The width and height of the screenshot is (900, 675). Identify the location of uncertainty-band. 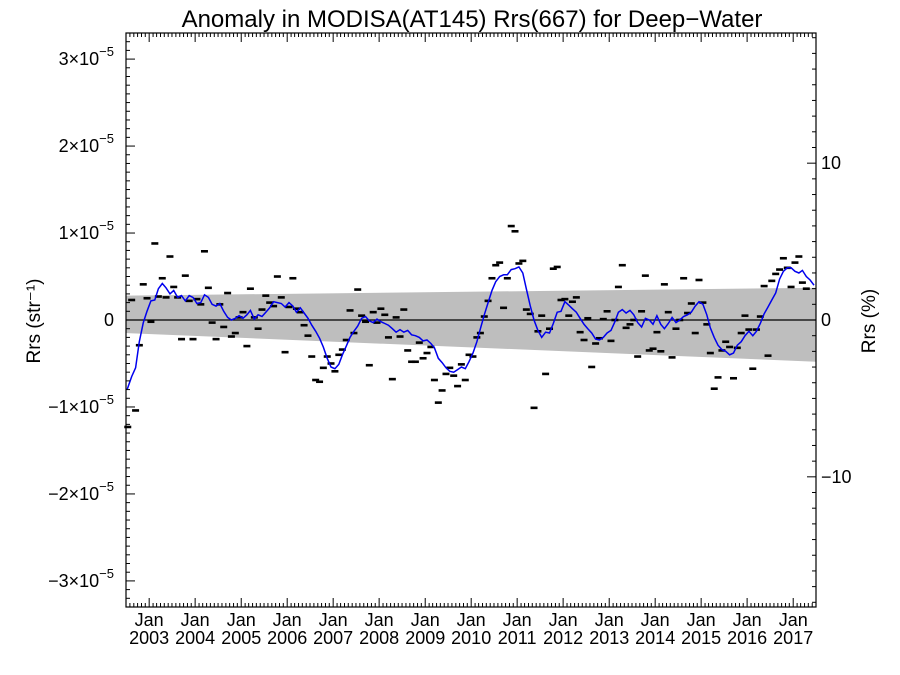
(471, 324).